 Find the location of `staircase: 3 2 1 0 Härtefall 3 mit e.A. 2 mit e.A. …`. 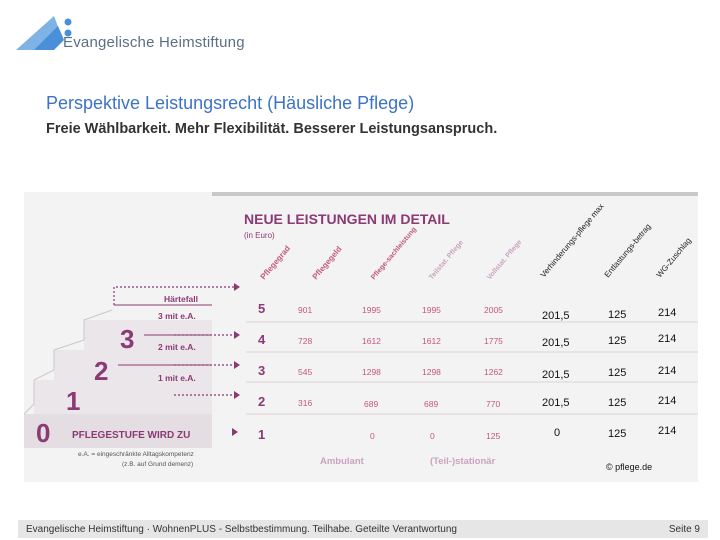

staircase: 3 2 1 0 Härtefall 3 mit e.A. 2 mit e.A. … is located at coordinates (118, 381).